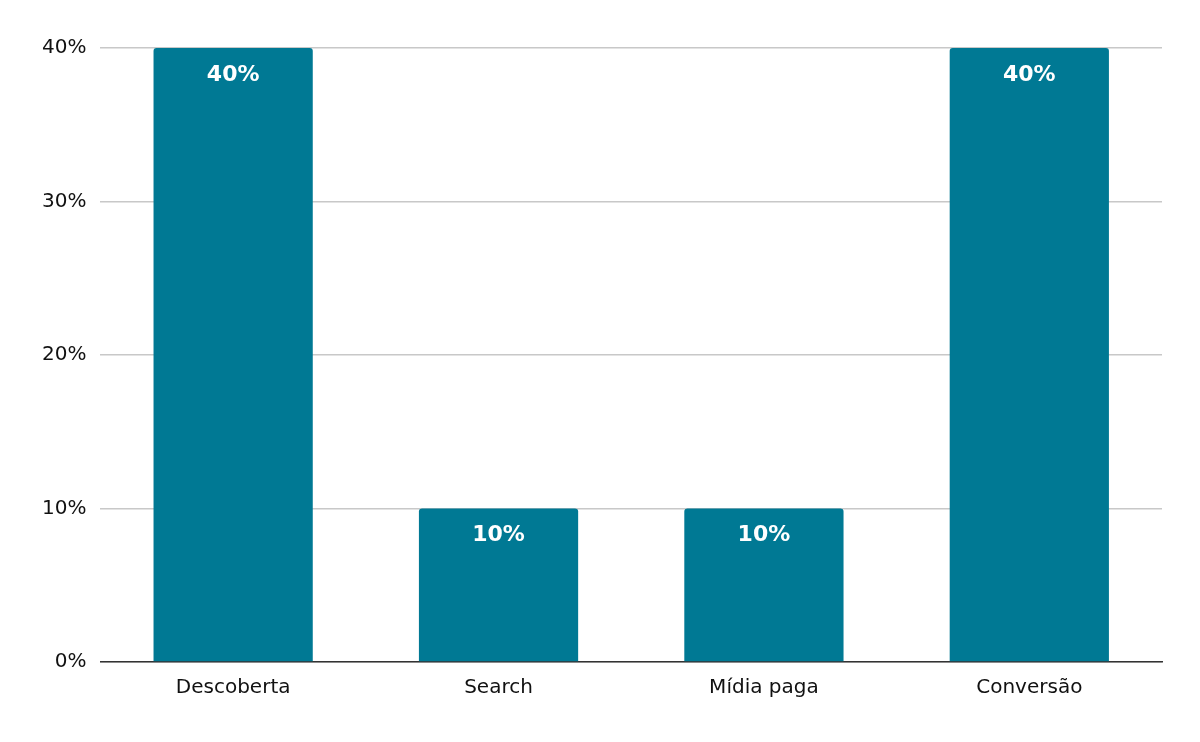 Image resolution: width=1200 pixels, height=742 pixels. What do you see at coordinates (70, 660) in the screenshot?
I see `y-tick-label: 0%` at bounding box center [70, 660].